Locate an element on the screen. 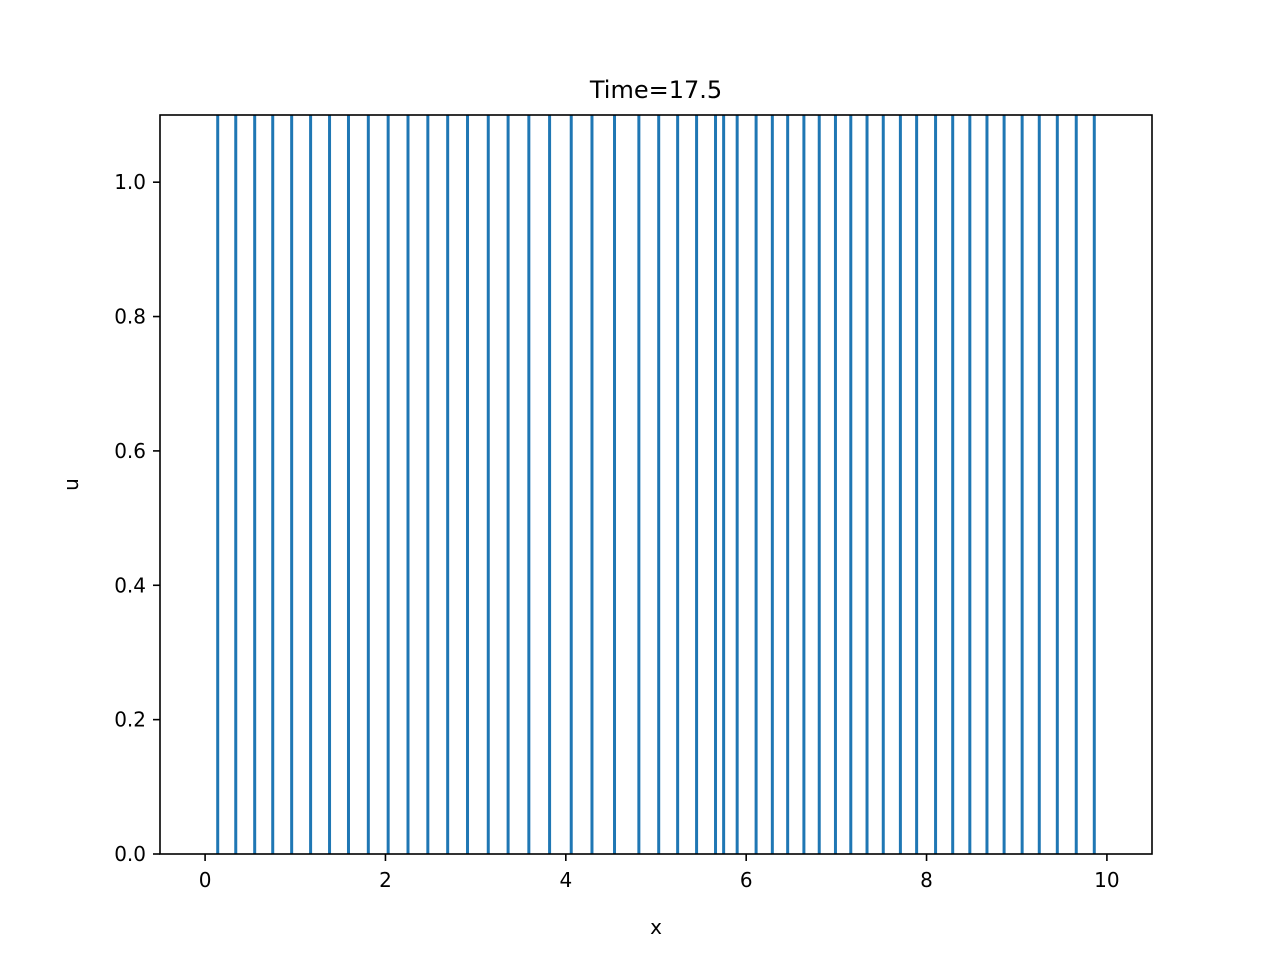 This screenshot has width=1280, height=960. x-tick-label: 10 is located at coordinates (1106, 880).